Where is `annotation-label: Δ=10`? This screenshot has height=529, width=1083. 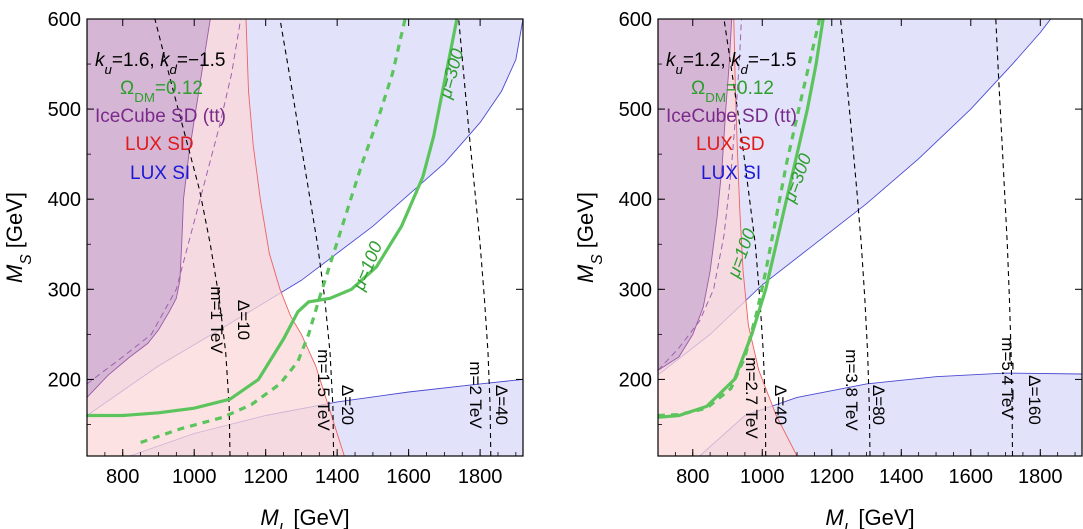
annotation-label: Δ=10 is located at coordinates (243, 320).